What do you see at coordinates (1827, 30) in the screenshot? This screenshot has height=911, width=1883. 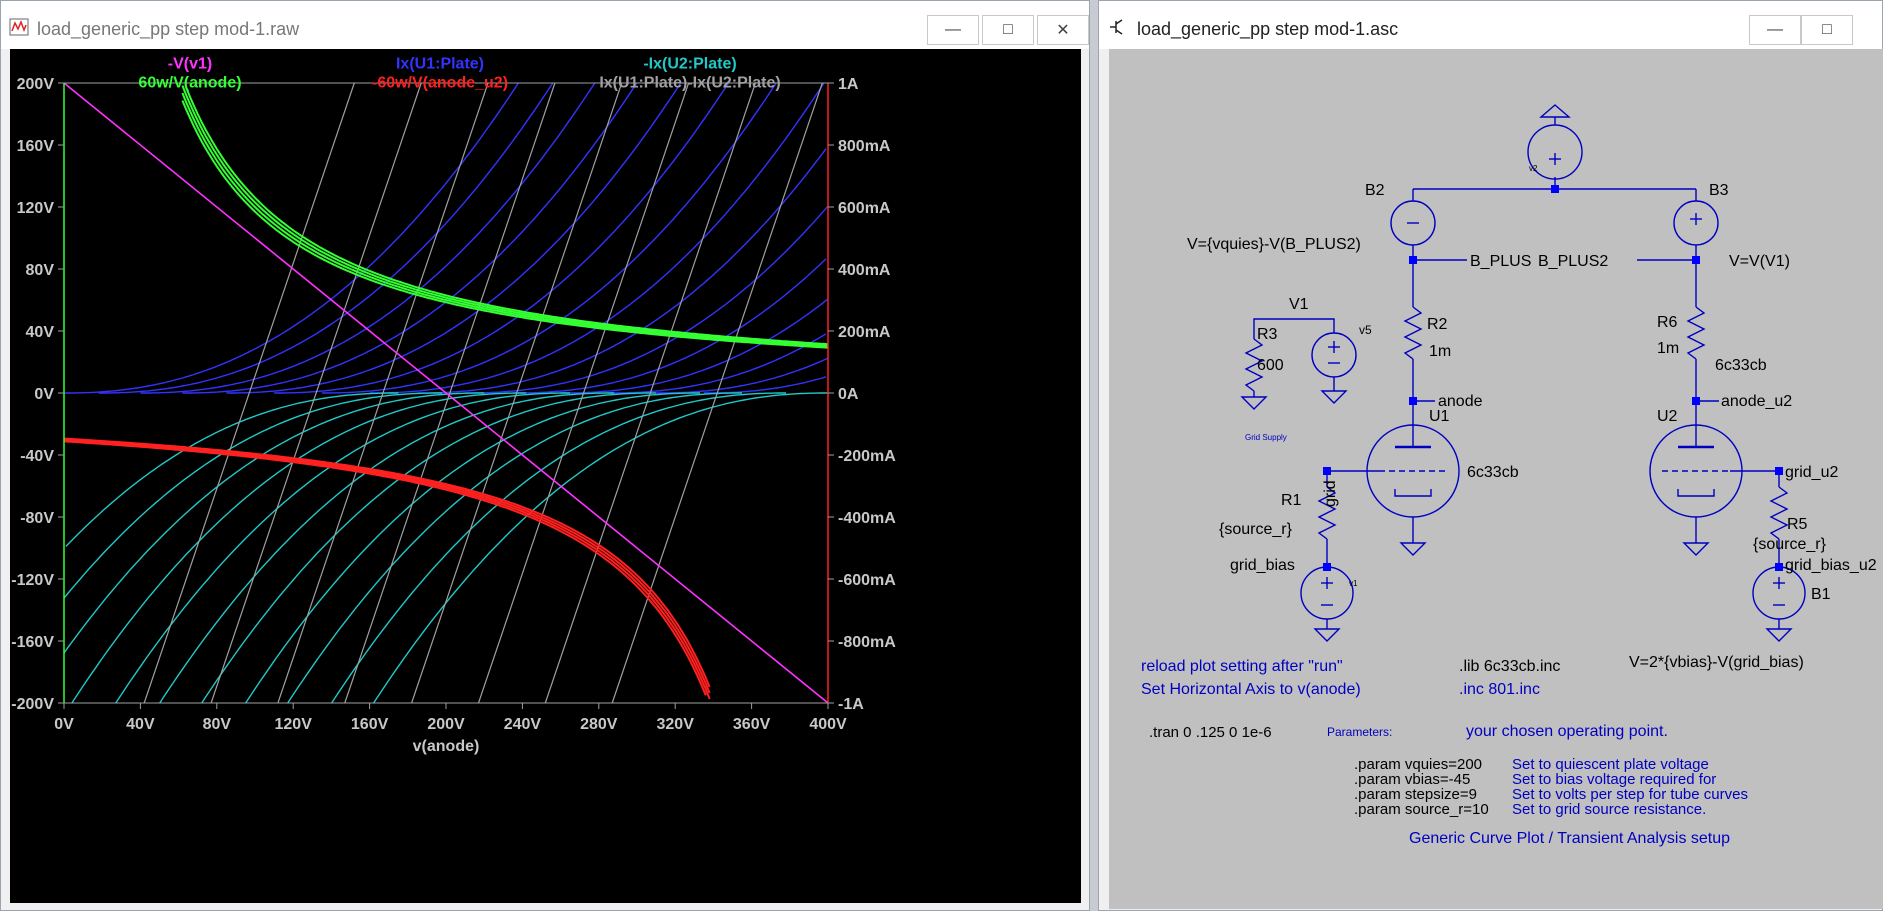 I see `schematic-maximize-button: □` at bounding box center [1827, 30].